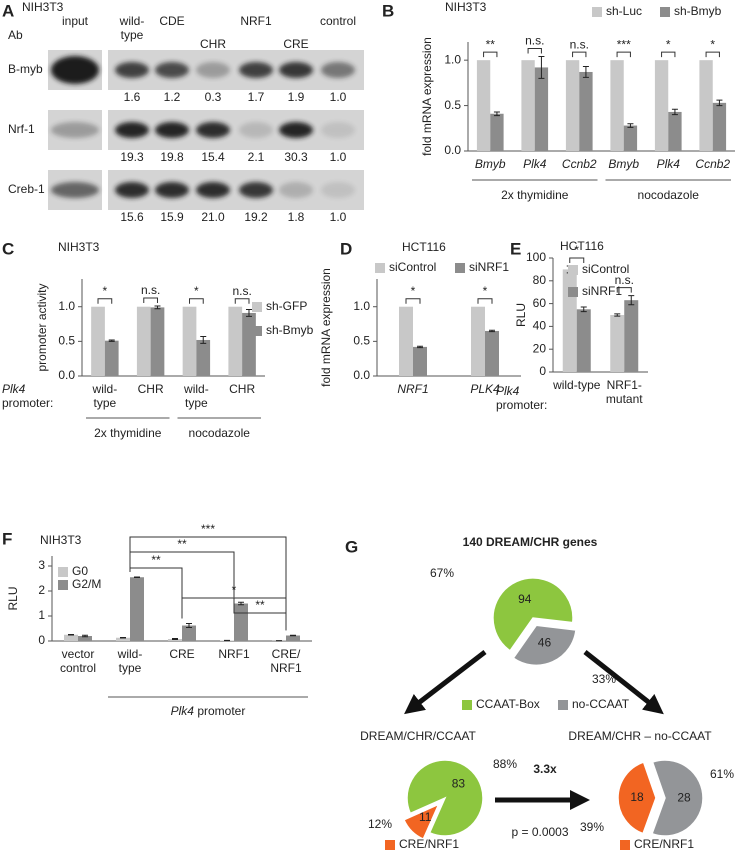 The height and width of the screenshot is (853, 756). Describe the element at coordinates (605, 269) in the screenshot. I see `legend-label: siControl` at that location.